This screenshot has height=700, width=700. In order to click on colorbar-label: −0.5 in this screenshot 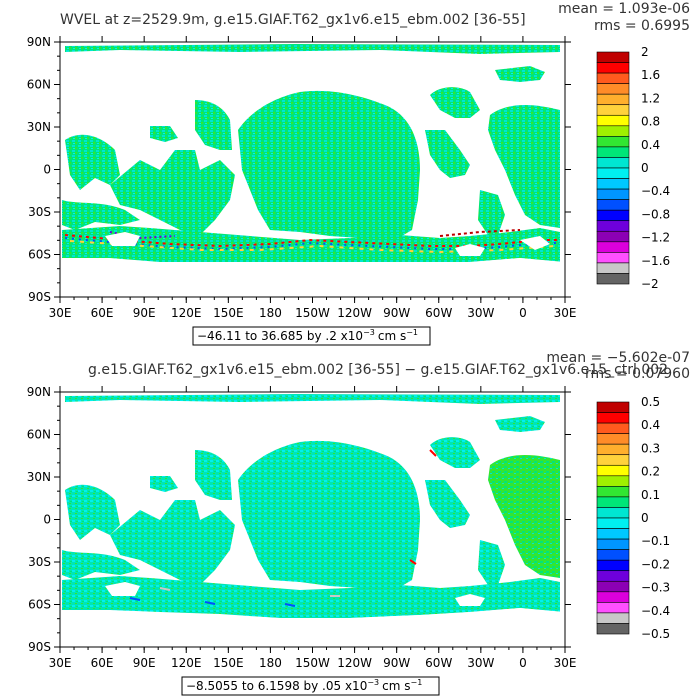, I will do `click(655, 634)`.